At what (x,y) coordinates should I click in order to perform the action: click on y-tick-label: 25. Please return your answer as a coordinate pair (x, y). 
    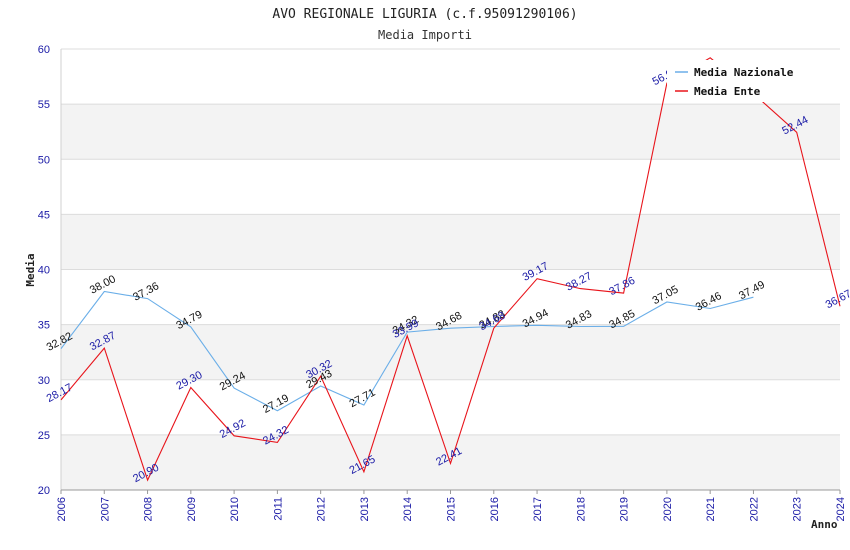
    Looking at the image, I should click on (44, 436).